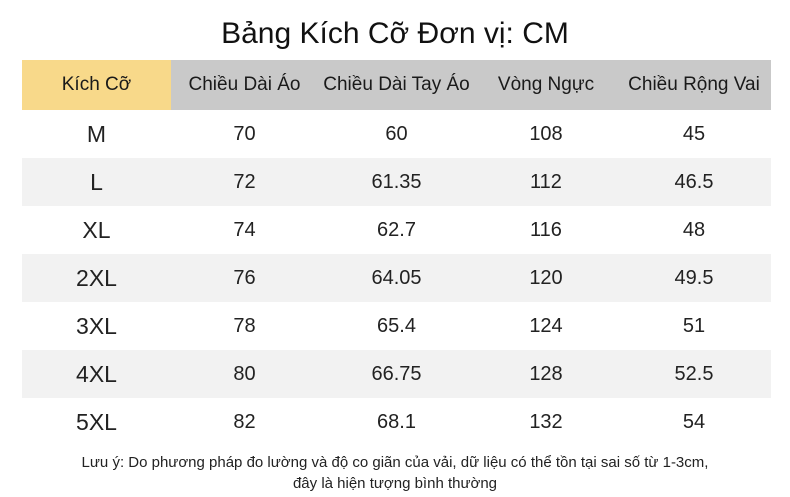 This screenshot has width=790, height=497. I want to click on table-row: 4XL 80 66.75 128 52.5, so click(396, 374).